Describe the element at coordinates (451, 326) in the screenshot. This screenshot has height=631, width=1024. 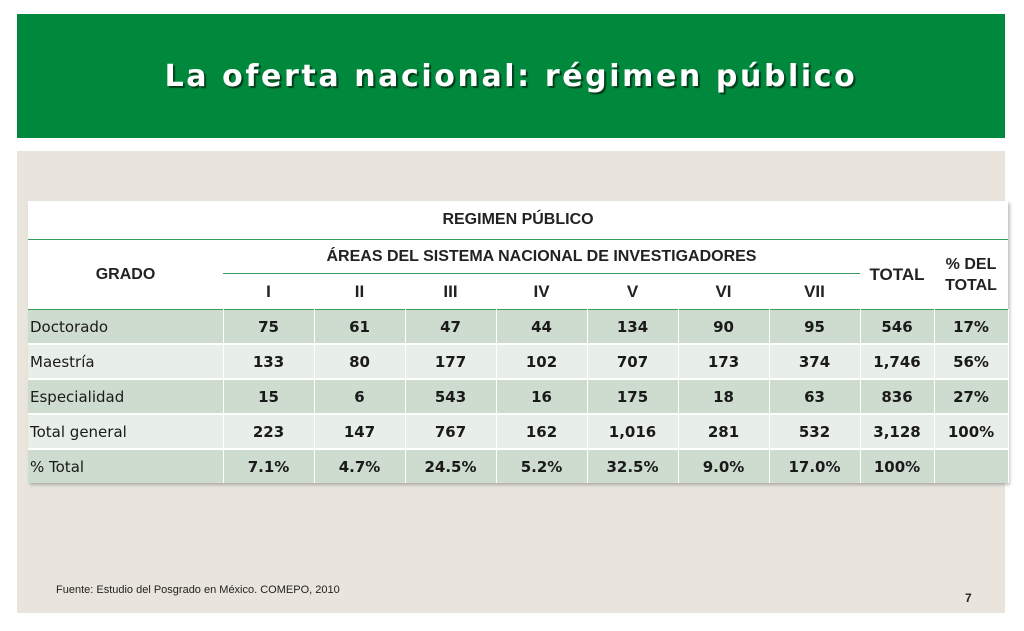
I see `table-cell: 47` at that location.